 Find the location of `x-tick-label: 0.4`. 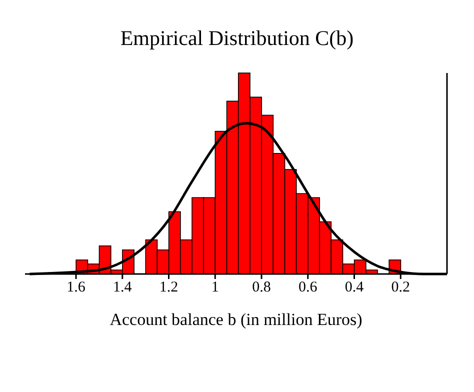

x-tick-label: 0.4 is located at coordinates (354, 288).